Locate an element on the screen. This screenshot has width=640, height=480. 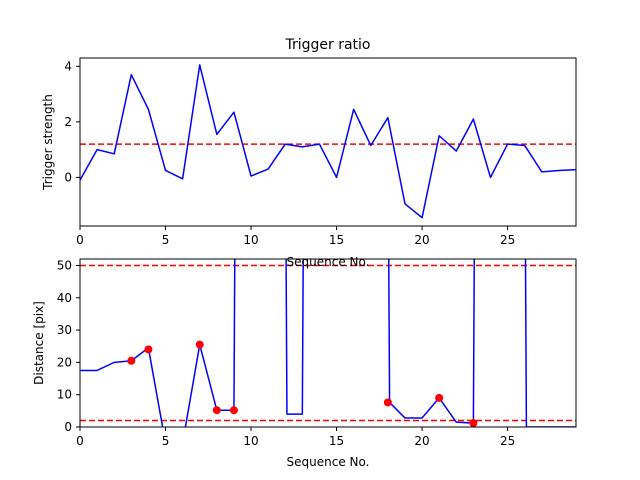
y-axis-label: Distance [pix] is located at coordinates (39, 343).